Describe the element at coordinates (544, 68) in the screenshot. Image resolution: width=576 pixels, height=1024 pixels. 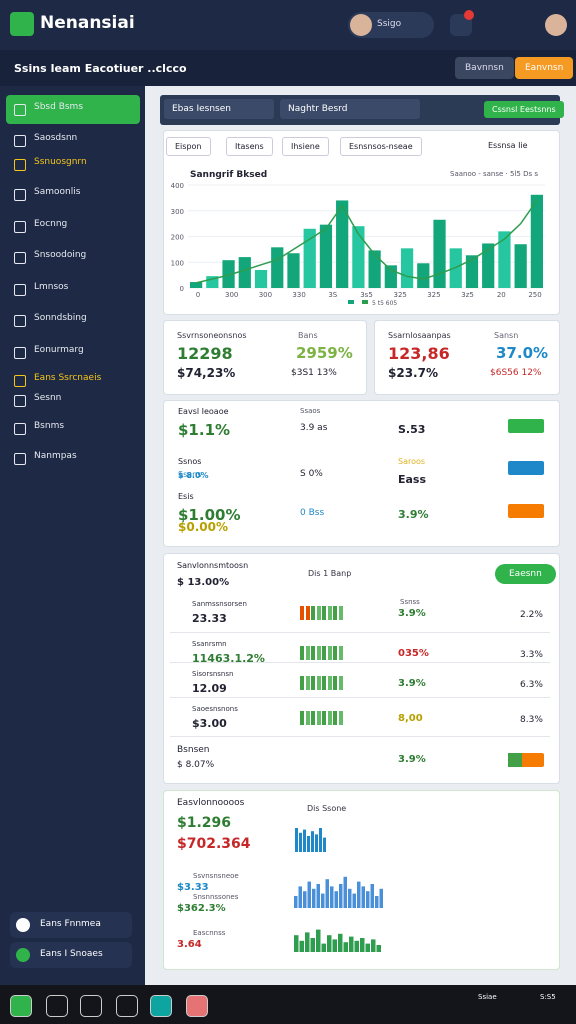
I see `toolbar-button: Eanvnsn` at that location.